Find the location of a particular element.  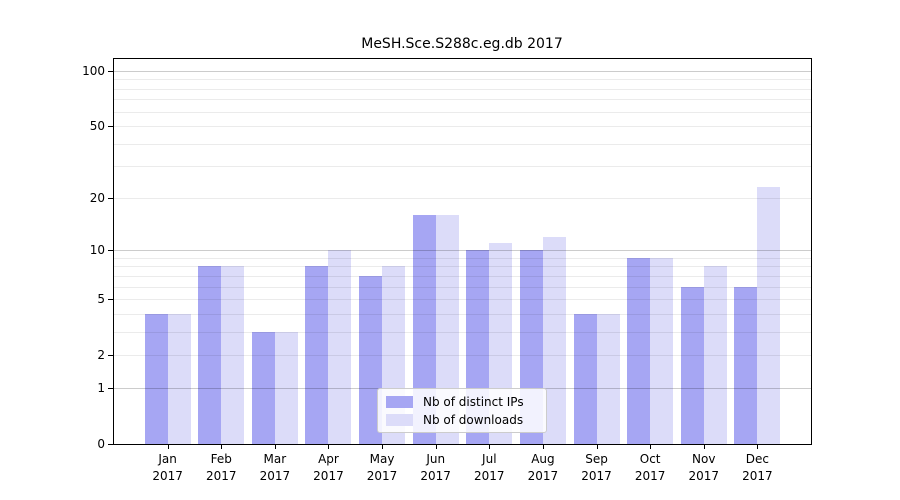

bar-distinct-ips-may is located at coordinates (371, 359).